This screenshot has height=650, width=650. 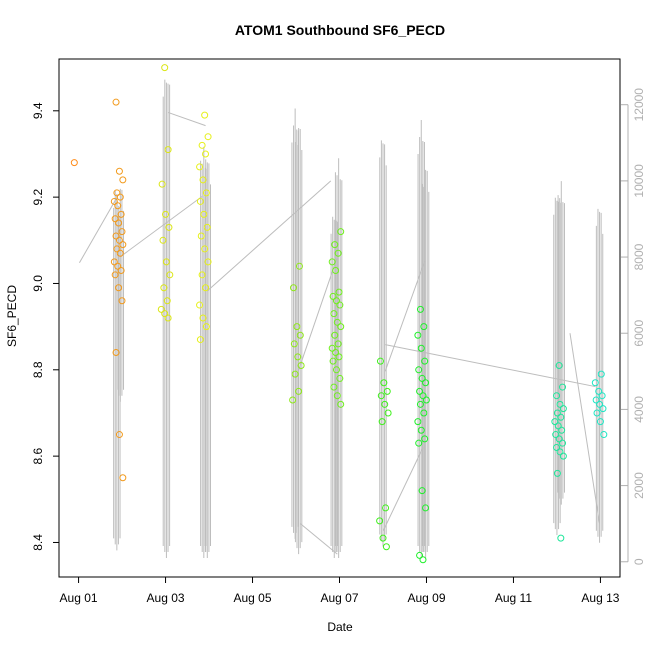 What do you see at coordinates (38, 283) in the screenshot?
I see `y-tick-label: 9.0` at bounding box center [38, 283].